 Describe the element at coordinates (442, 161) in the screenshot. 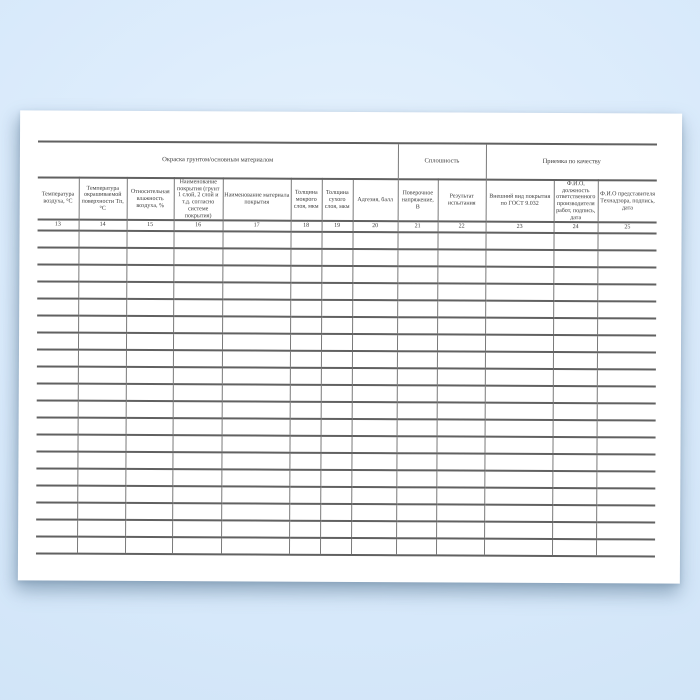

I see `group-header-continuity: Сплошность` at that location.